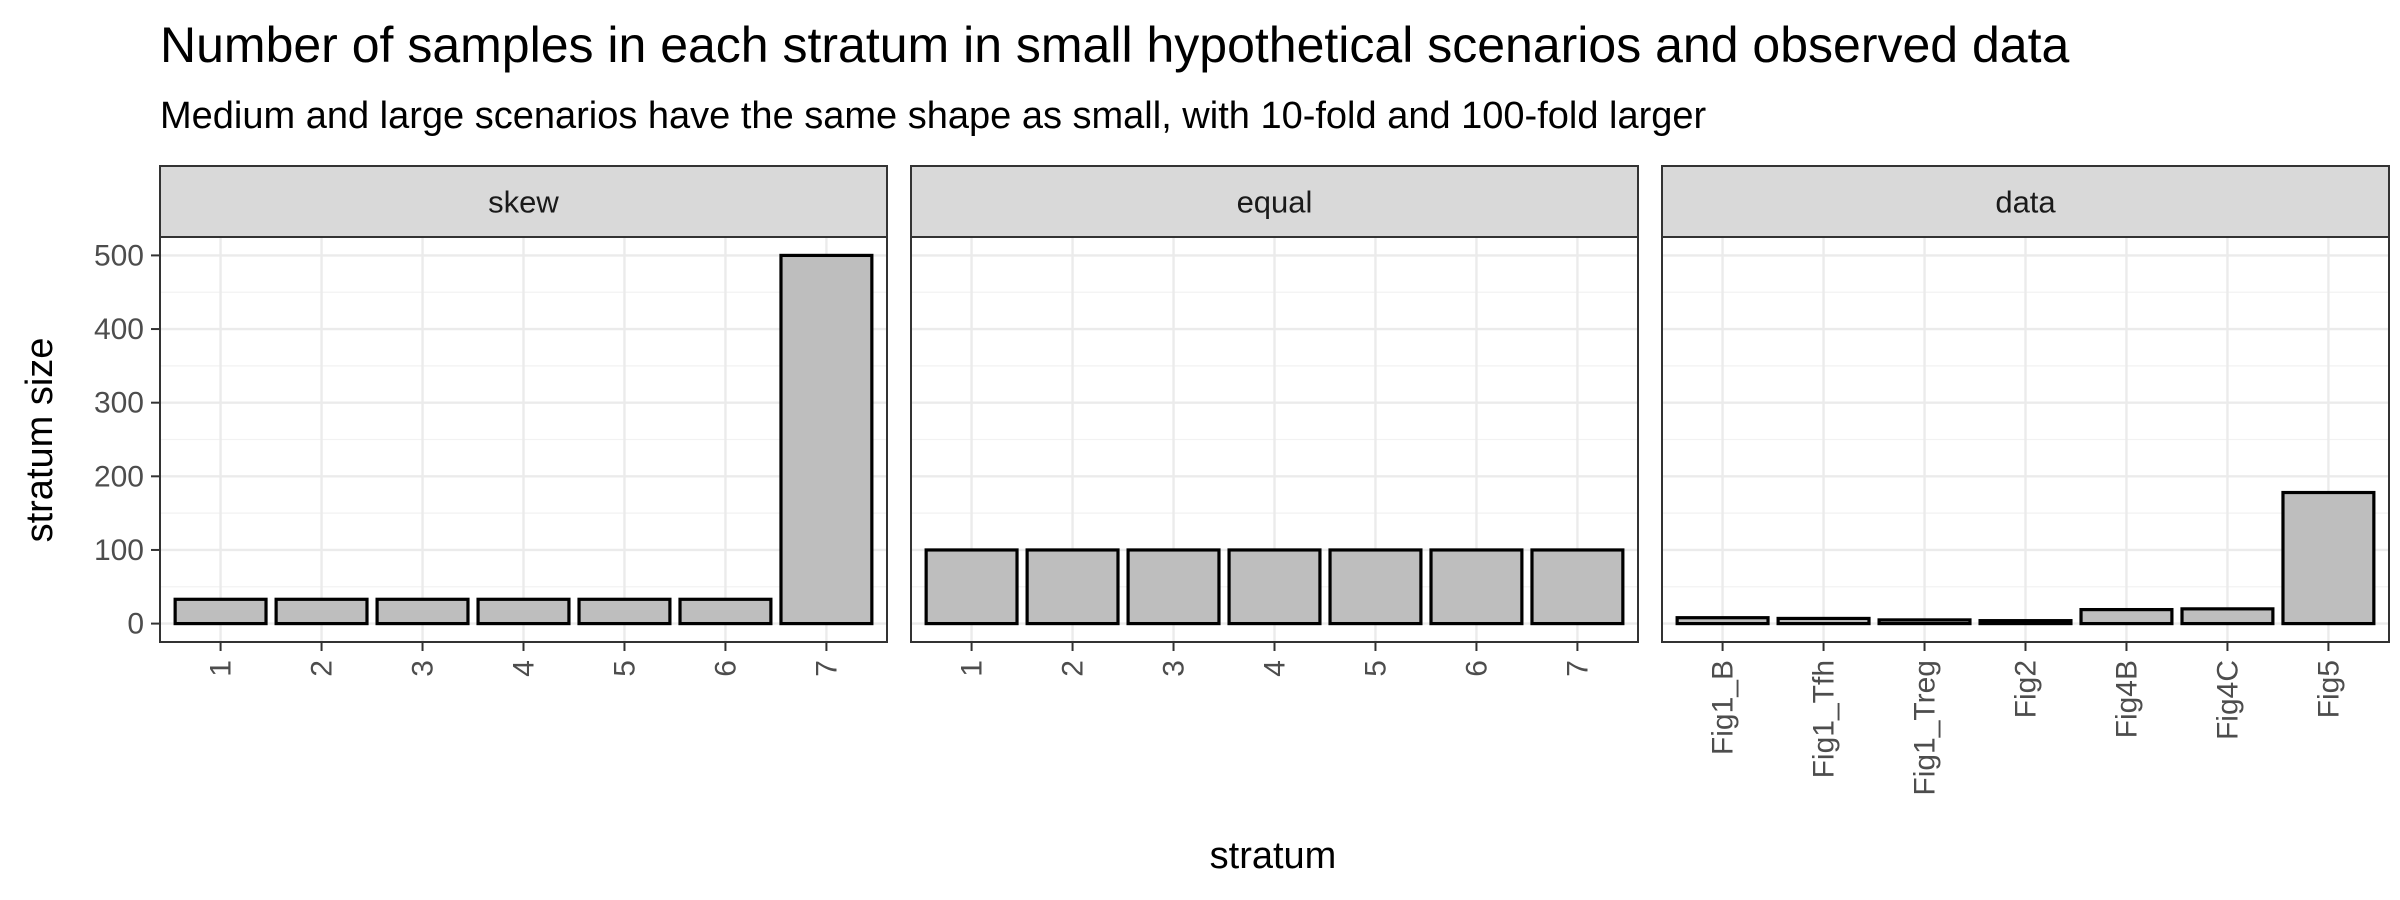 Image resolution: width=2400 pixels, height=900 pixels. What do you see at coordinates (2328, 558) in the screenshot?
I see `bar-data-Fig5` at bounding box center [2328, 558].